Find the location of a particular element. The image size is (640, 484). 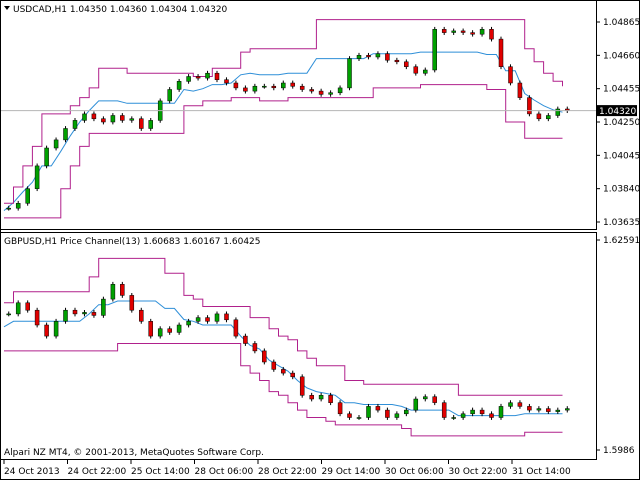

x-tick-label: 30 Oct 06:00 is located at coordinates (414, 472).